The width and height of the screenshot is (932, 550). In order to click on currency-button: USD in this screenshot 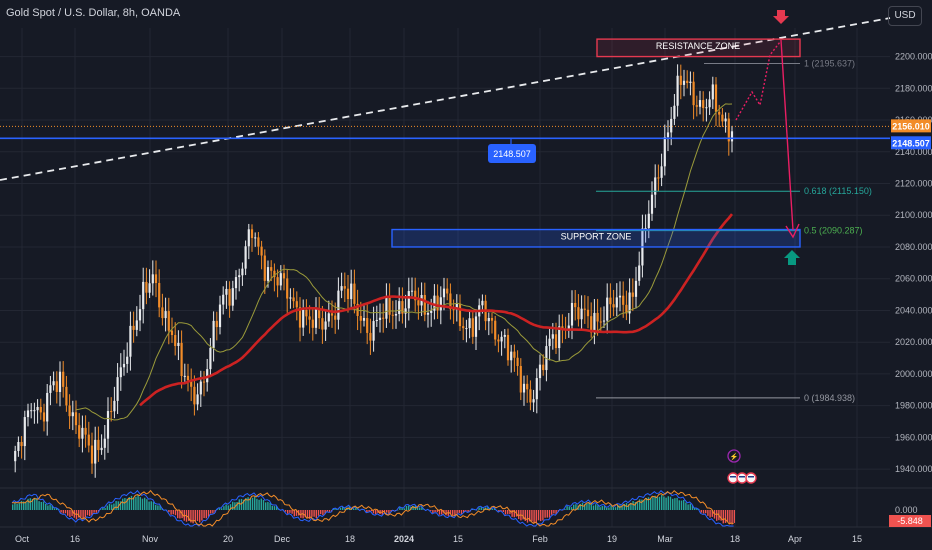, I will do `click(905, 16)`.